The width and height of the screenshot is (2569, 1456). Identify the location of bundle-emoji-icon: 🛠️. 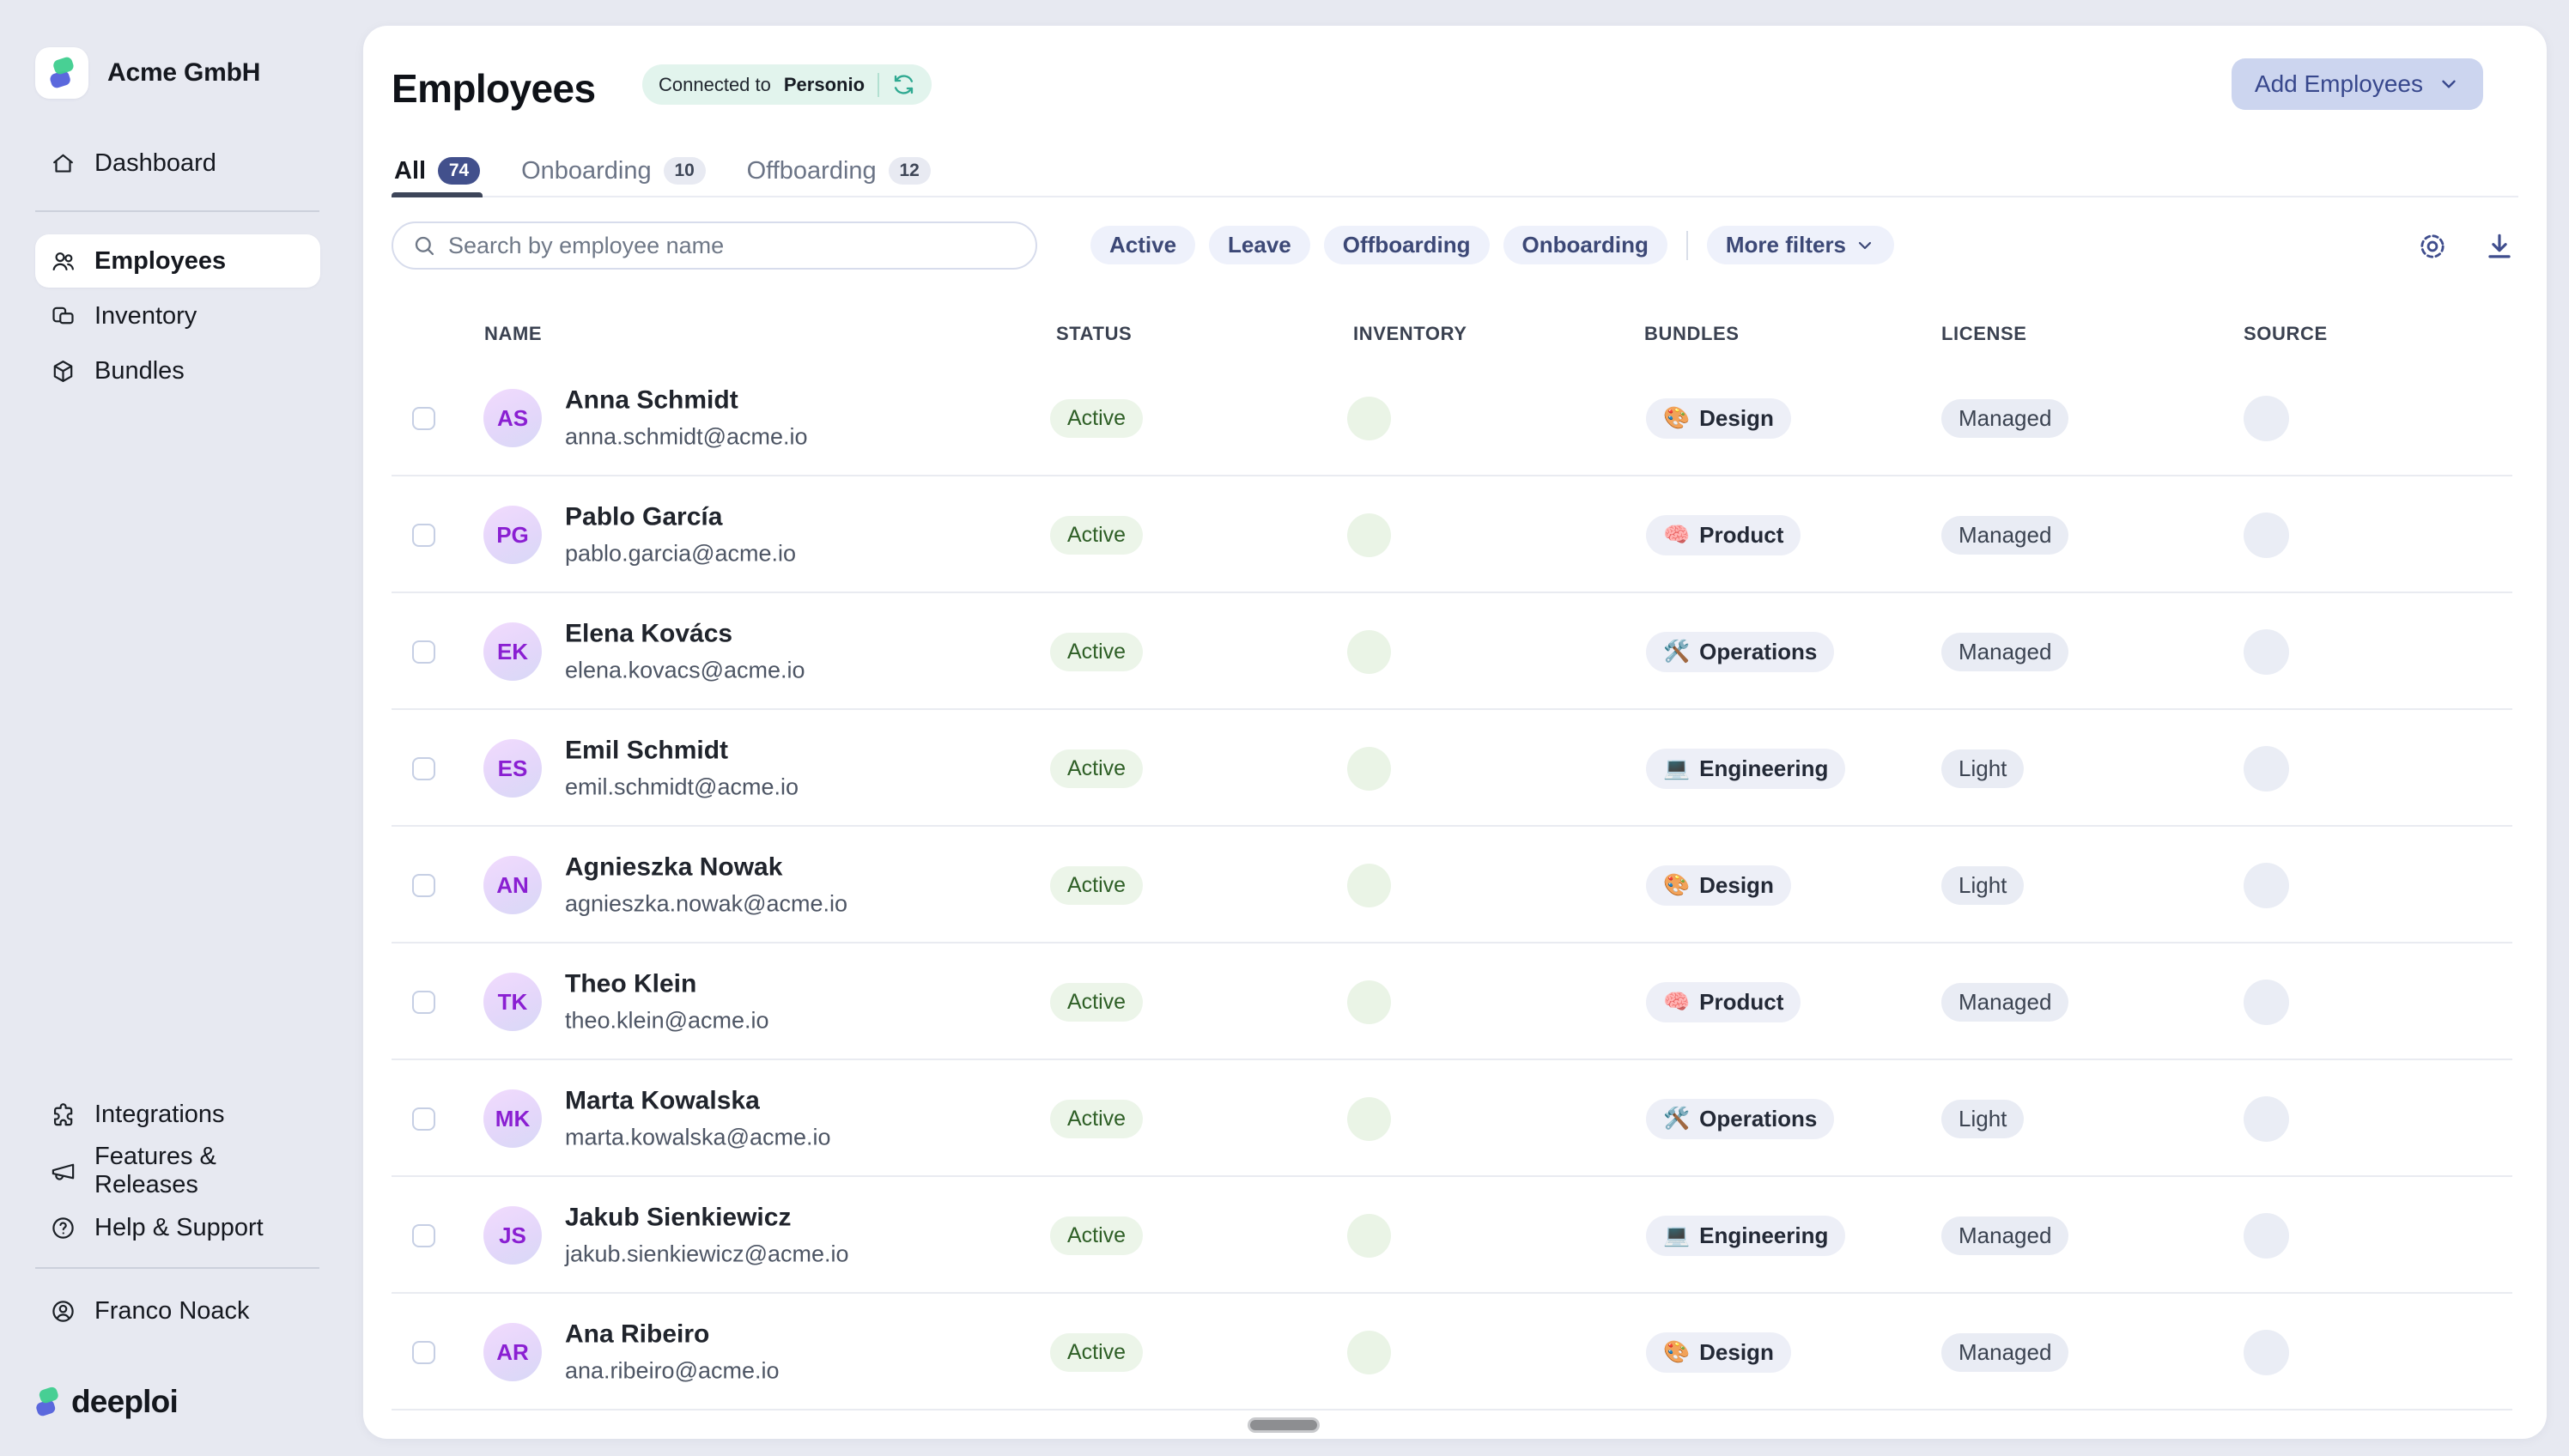
(1677, 1119).